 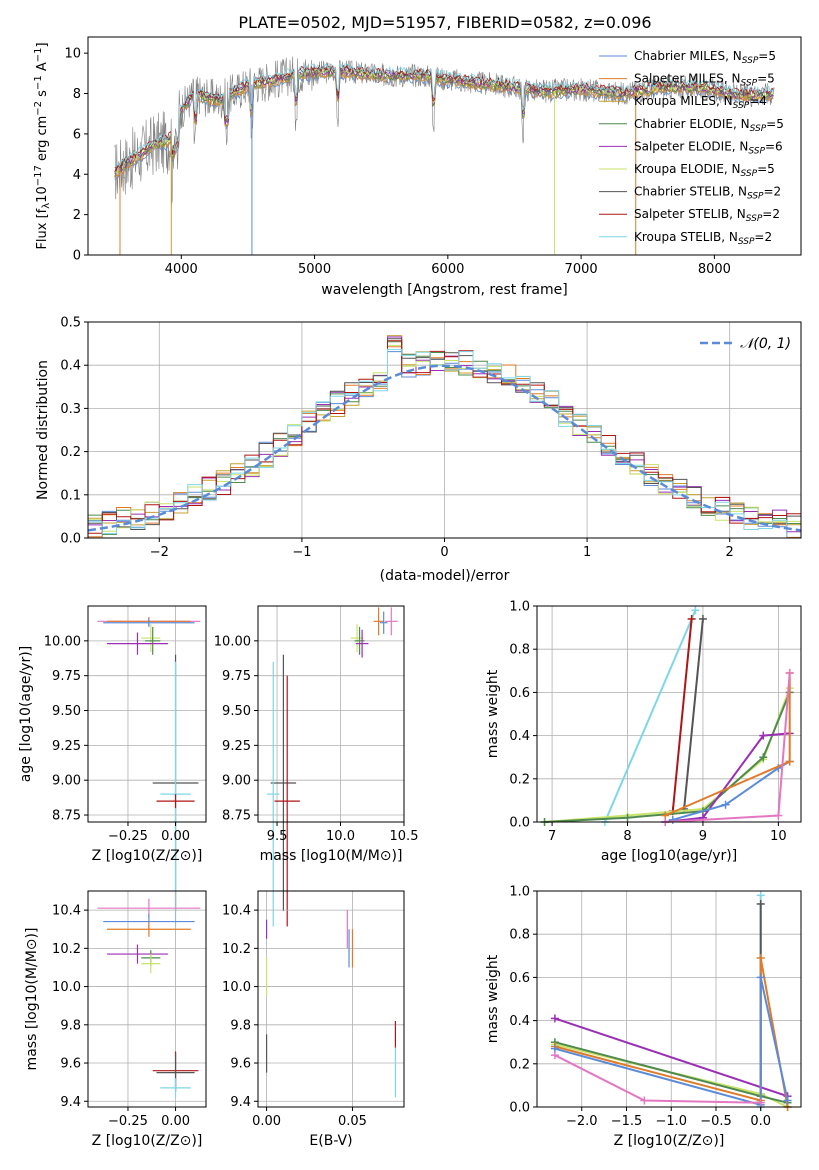 I want to click on legend-model: Kroupa STELIB, N, so click(x=686, y=237).